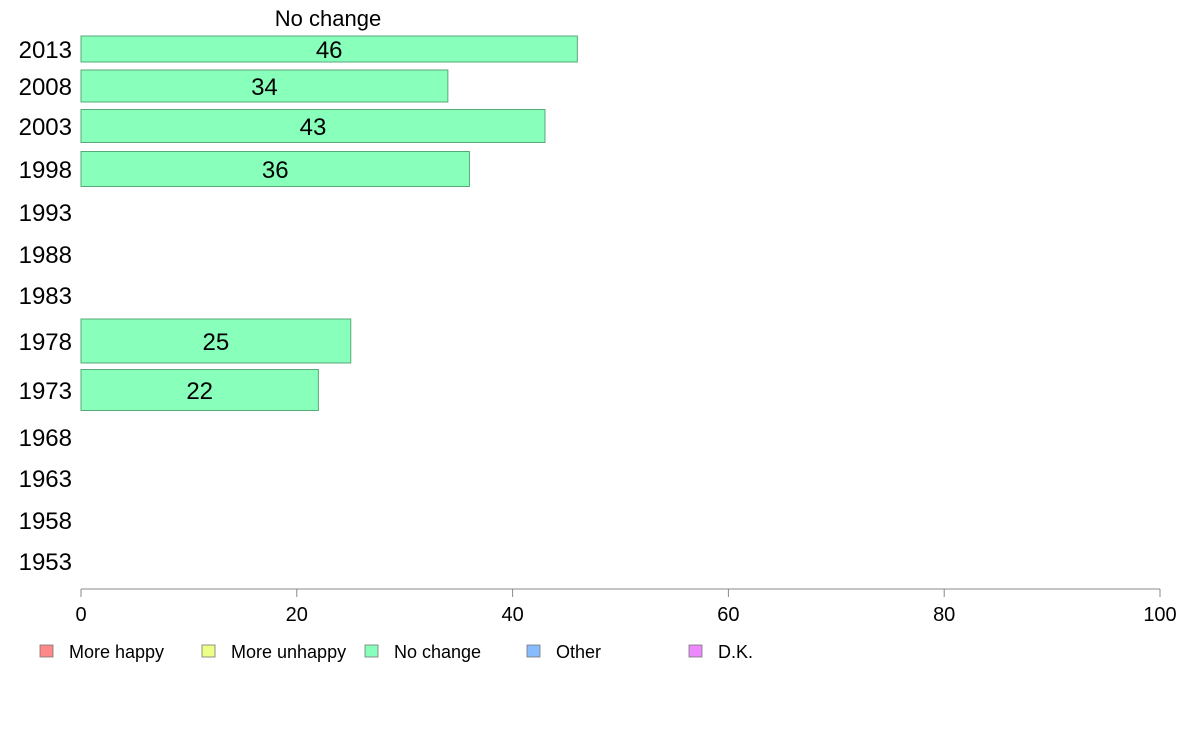 This screenshot has height=736, width=1188. Describe the element at coordinates (288, 652) in the screenshot. I see `legend-label: More unhappy` at that location.